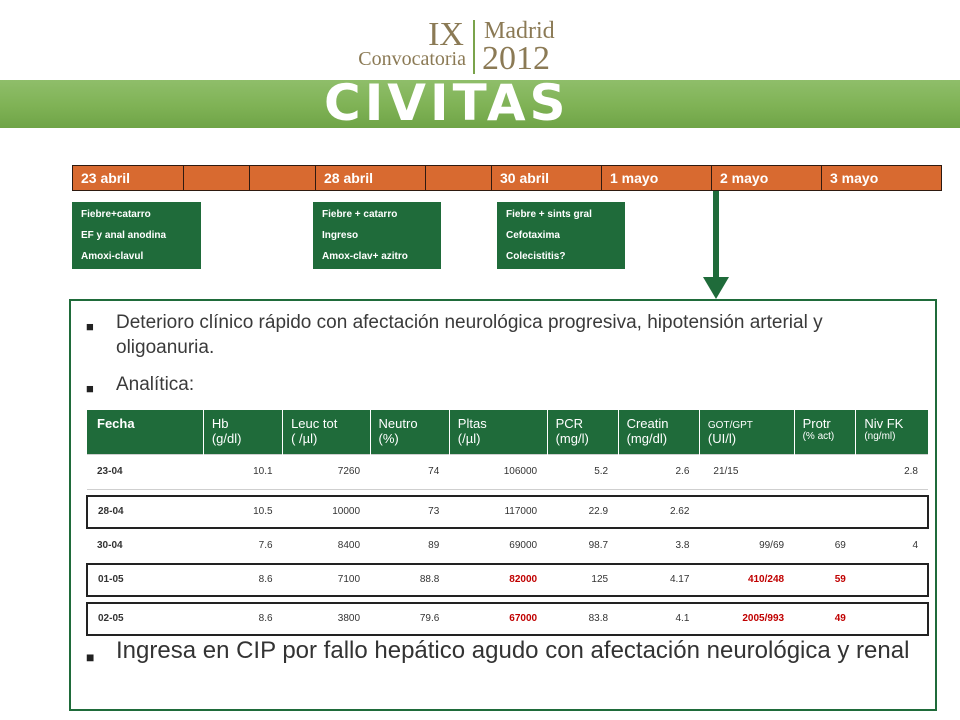 The image size is (960, 720). What do you see at coordinates (659, 618) in the screenshot?
I see `cell-creatin: 4.1` at bounding box center [659, 618].